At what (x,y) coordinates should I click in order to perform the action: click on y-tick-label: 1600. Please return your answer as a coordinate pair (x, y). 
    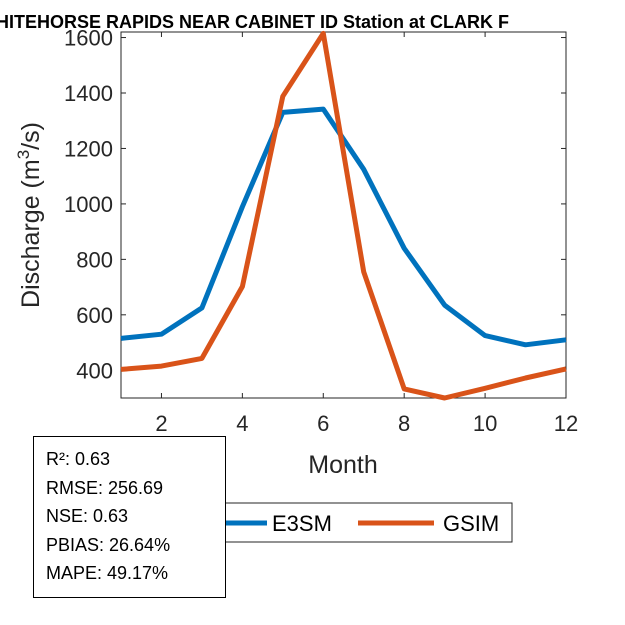
    Looking at the image, I should click on (88, 38).